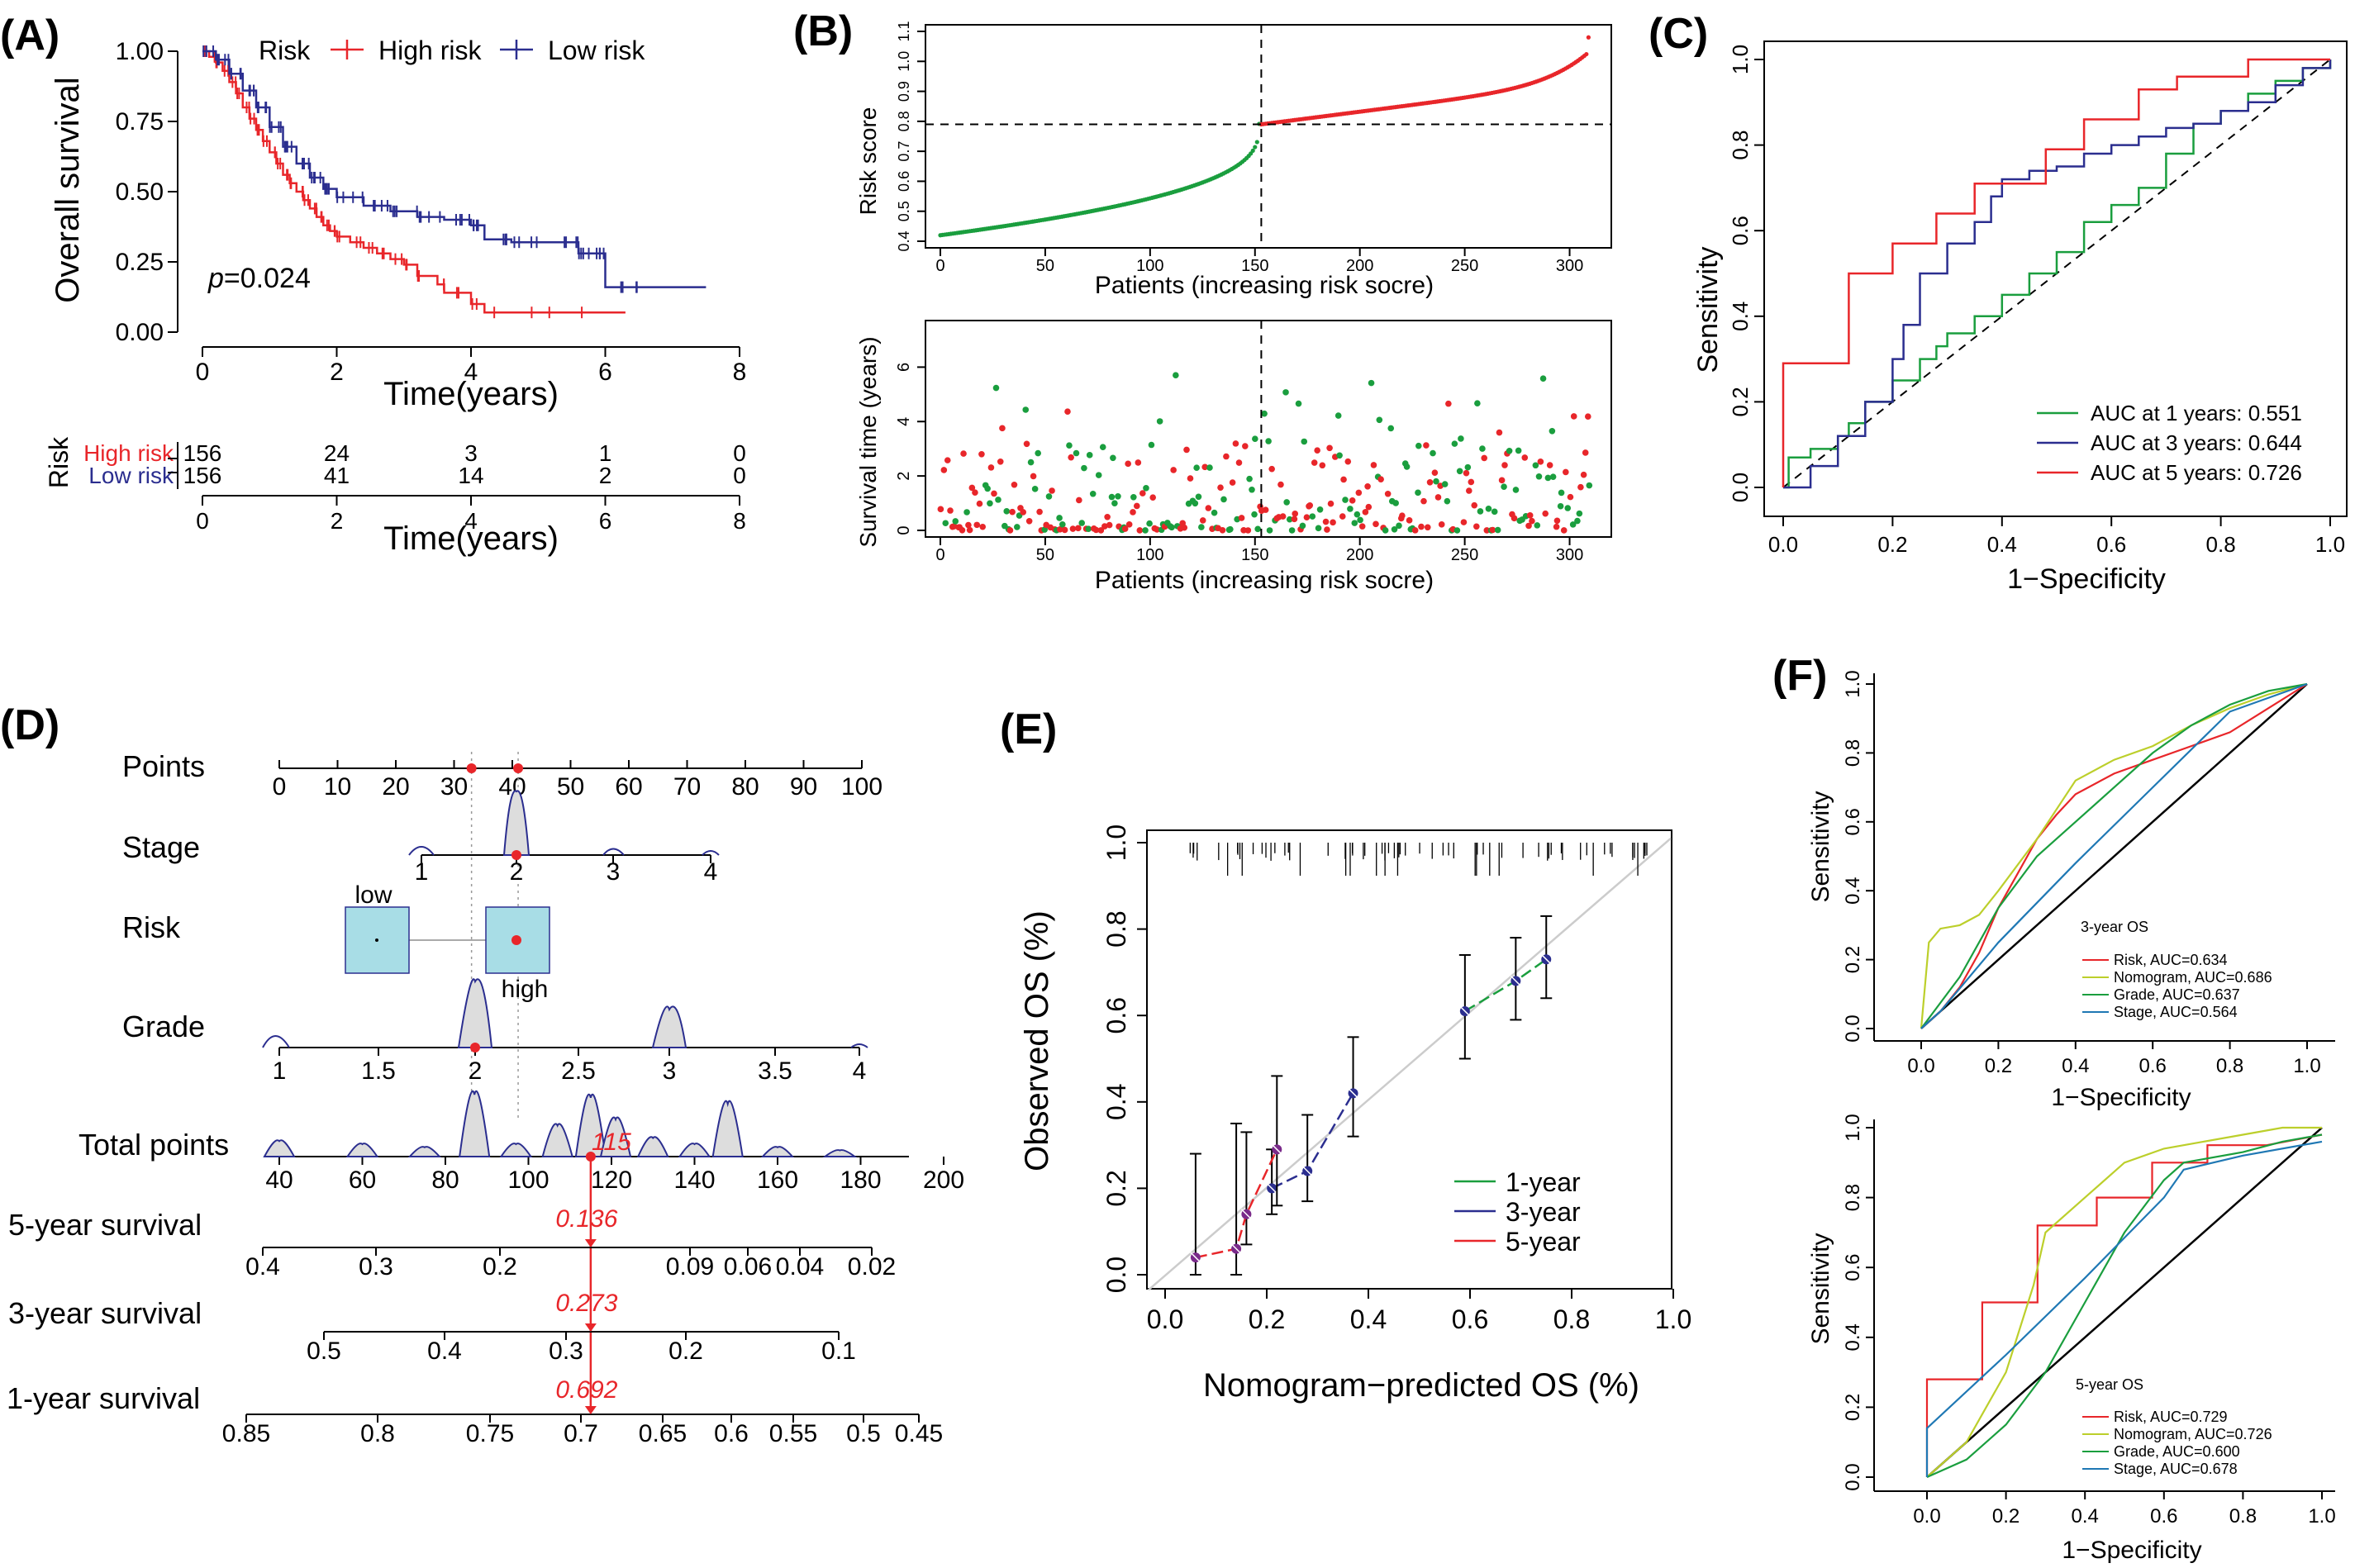 The width and height of the screenshot is (2355, 1568). What do you see at coordinates (1116, 1102) in the screenshot?
I see `e-y-tick-label: 0.4` at bounding box center [1116, 1102].